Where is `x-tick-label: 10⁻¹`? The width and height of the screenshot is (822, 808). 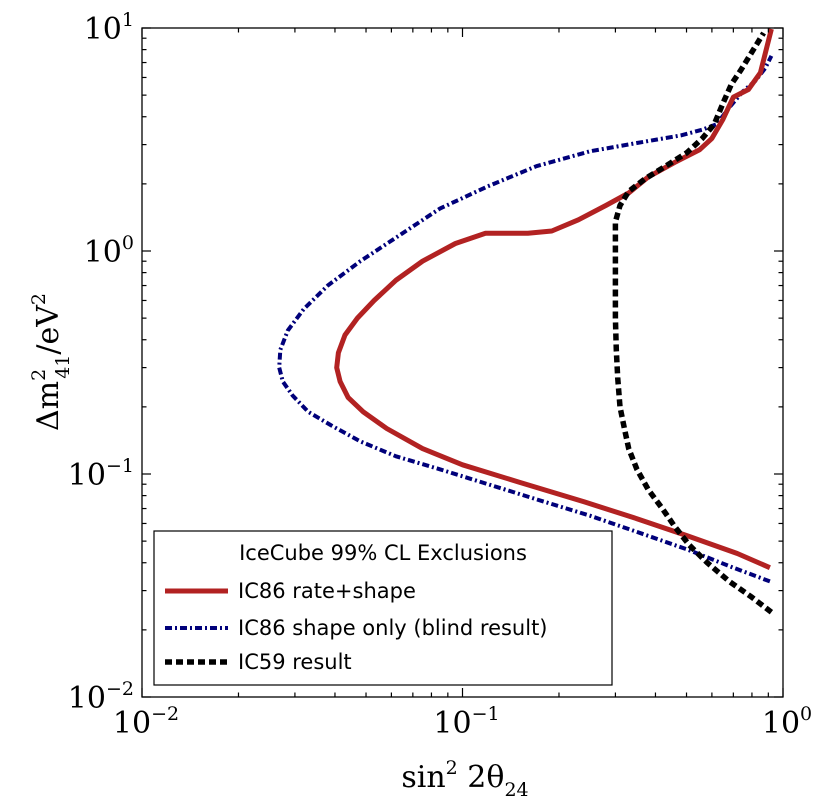
x-tick-label: 10⁻¹ is located at coordinates (466, 722).